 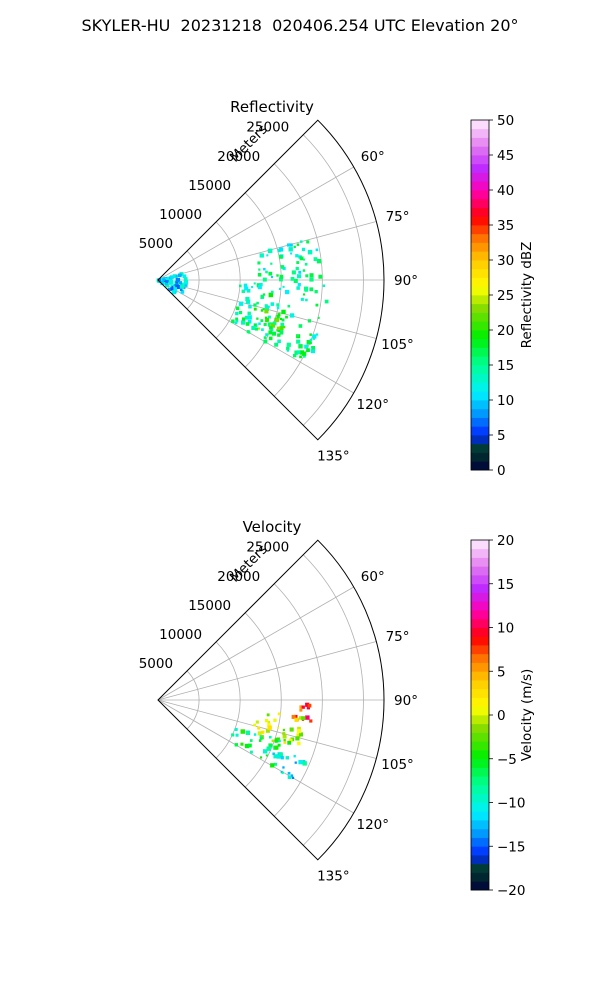 What do you see at coordinates (333, 876) in the screenshot?
I see `azimuth-tick-label: 135°` at bounding box center [333, 876].